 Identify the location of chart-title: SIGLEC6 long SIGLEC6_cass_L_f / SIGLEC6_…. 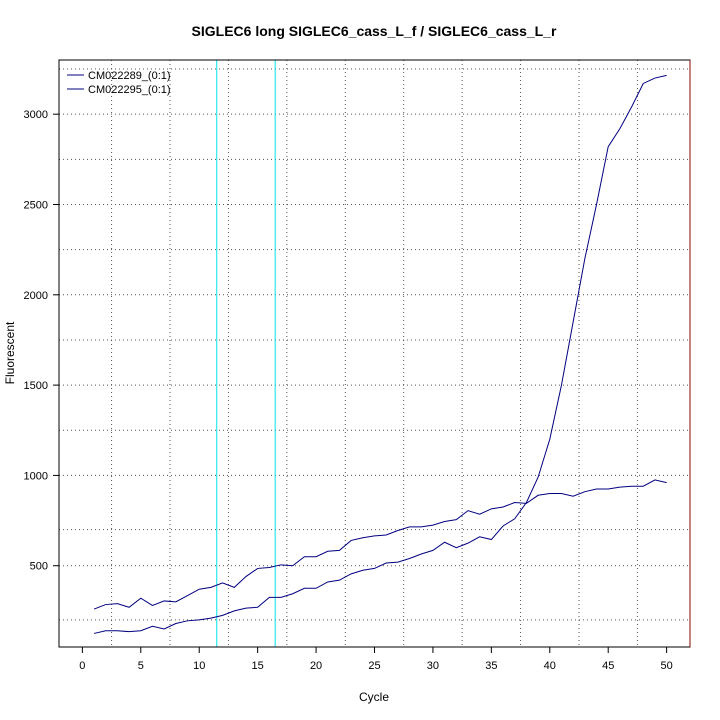
(374, 31).